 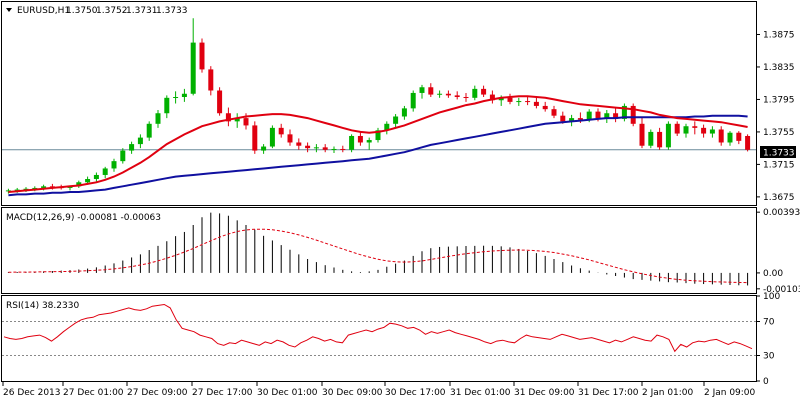 I want to click on x-tick-label: 2 Jan 01:00, so click(x=668, y=393).